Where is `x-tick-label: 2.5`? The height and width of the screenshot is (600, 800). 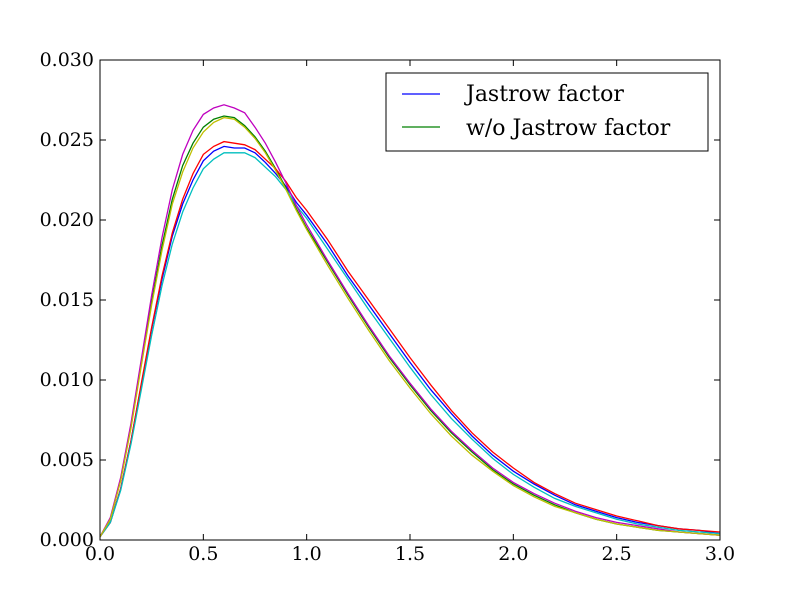
x-tick-label: 2.5 is located at coordinates (617, 554).